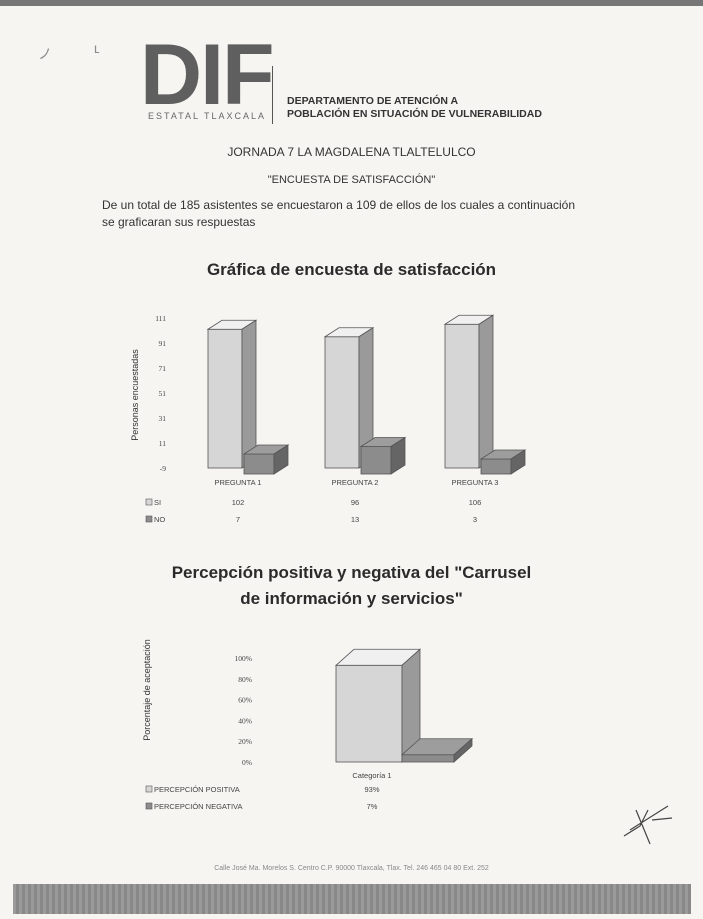  What do you see at coordinates (135, 395) in the screenshot?
I see `chart1-y-axis-label: Personas encuestadas` at bounding box center [135, 395].